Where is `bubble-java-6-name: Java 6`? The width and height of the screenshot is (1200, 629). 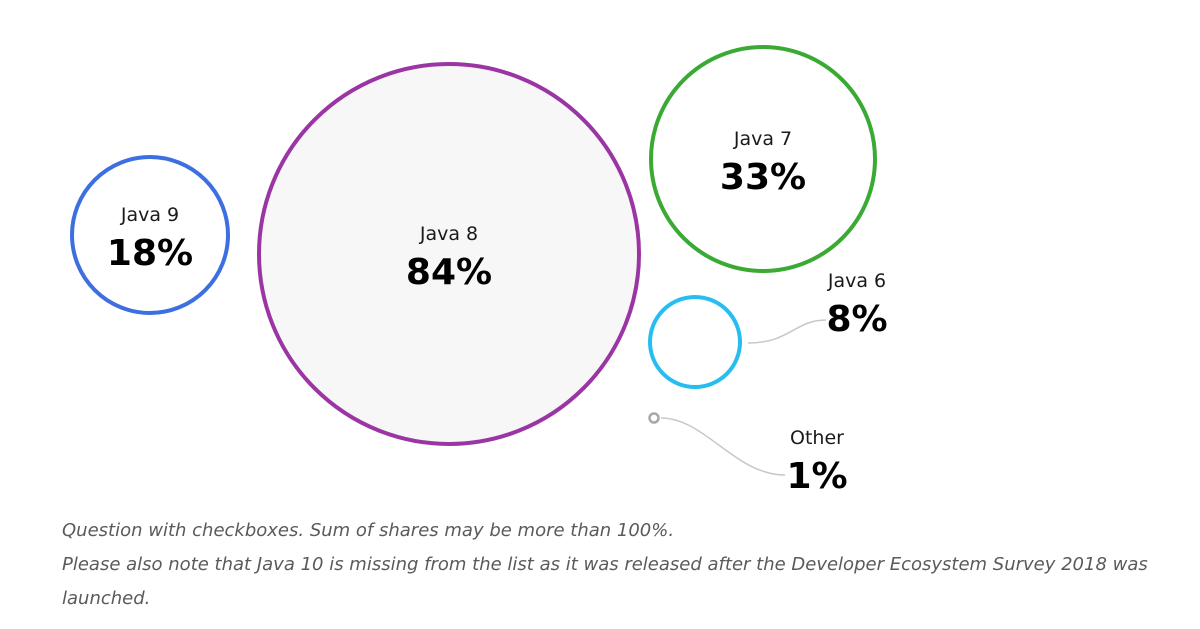
bubble-java-6-name: Java 6 is located at coordinates (856, 281).